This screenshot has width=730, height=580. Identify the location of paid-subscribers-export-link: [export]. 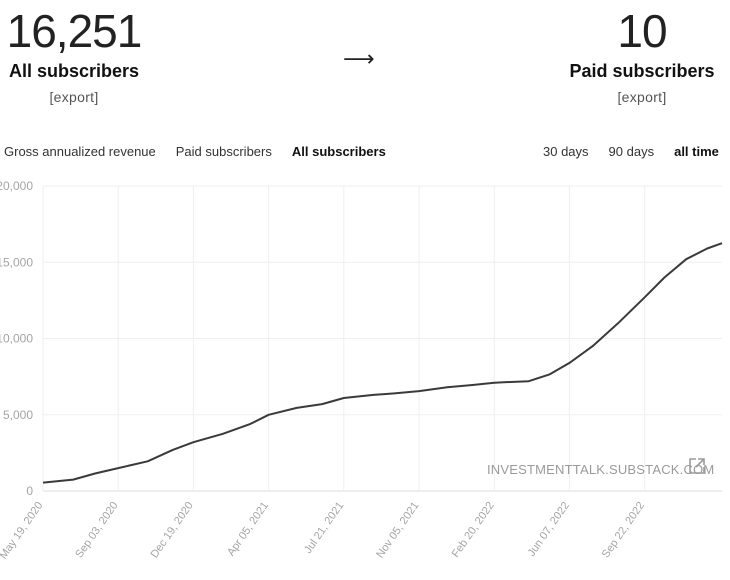
(642, 97).